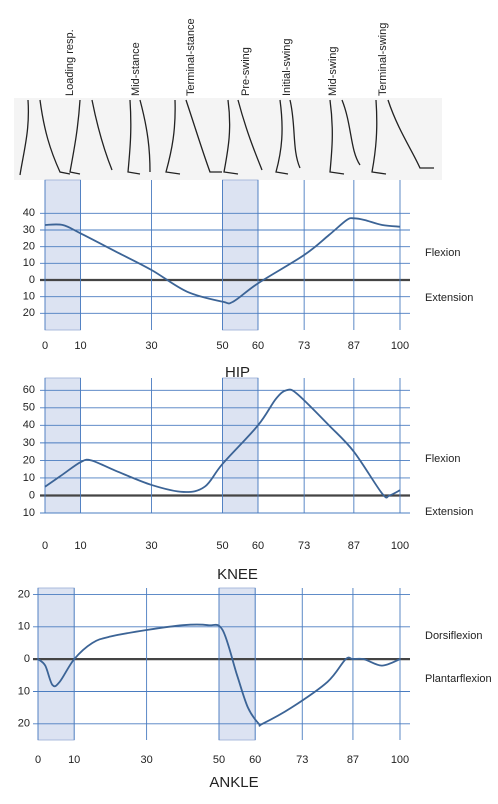 The height and width of the screenshot is (804, 498). Describe the element at coordinates (228, 139) in the screenshot. I see `walking-figures` at that location.